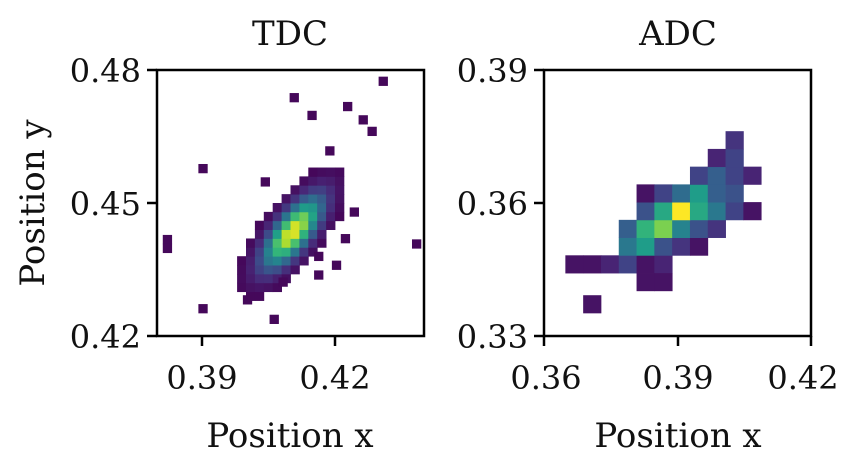 The height and width of the screenshot is (471, 861). I want to click on tdc-y-tick-label: 0.48, so click(105, 71).